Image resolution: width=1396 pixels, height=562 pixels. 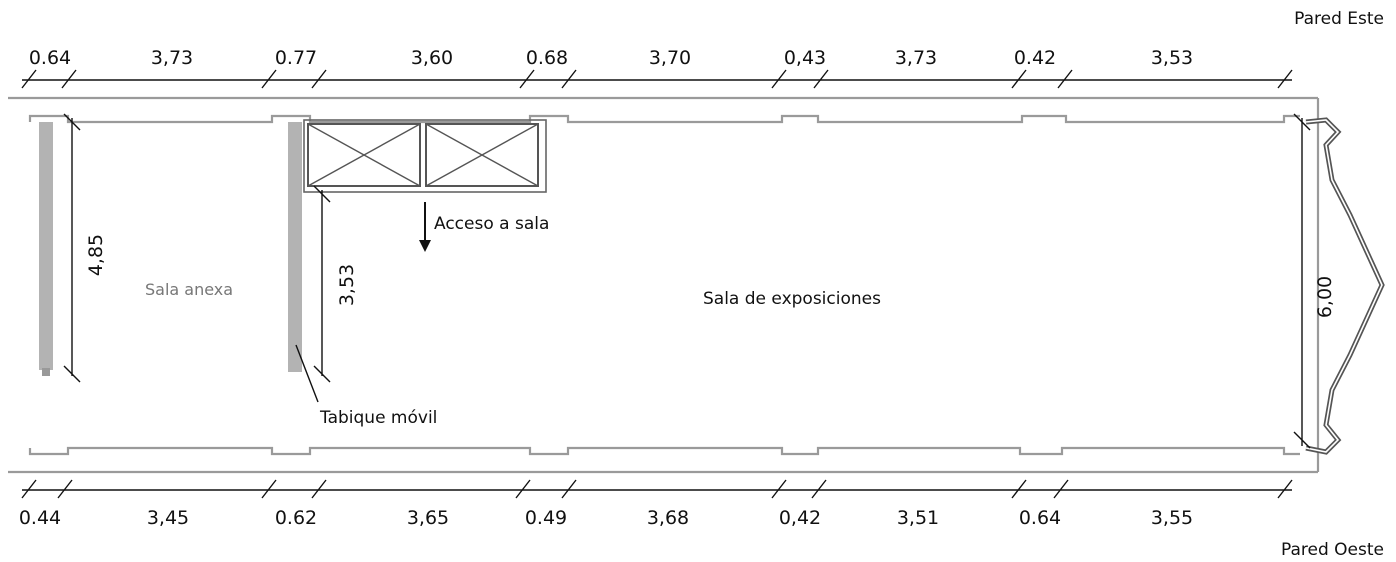 I want to click on bottom-dim-6: 3,68, so click(x=668, y=518).